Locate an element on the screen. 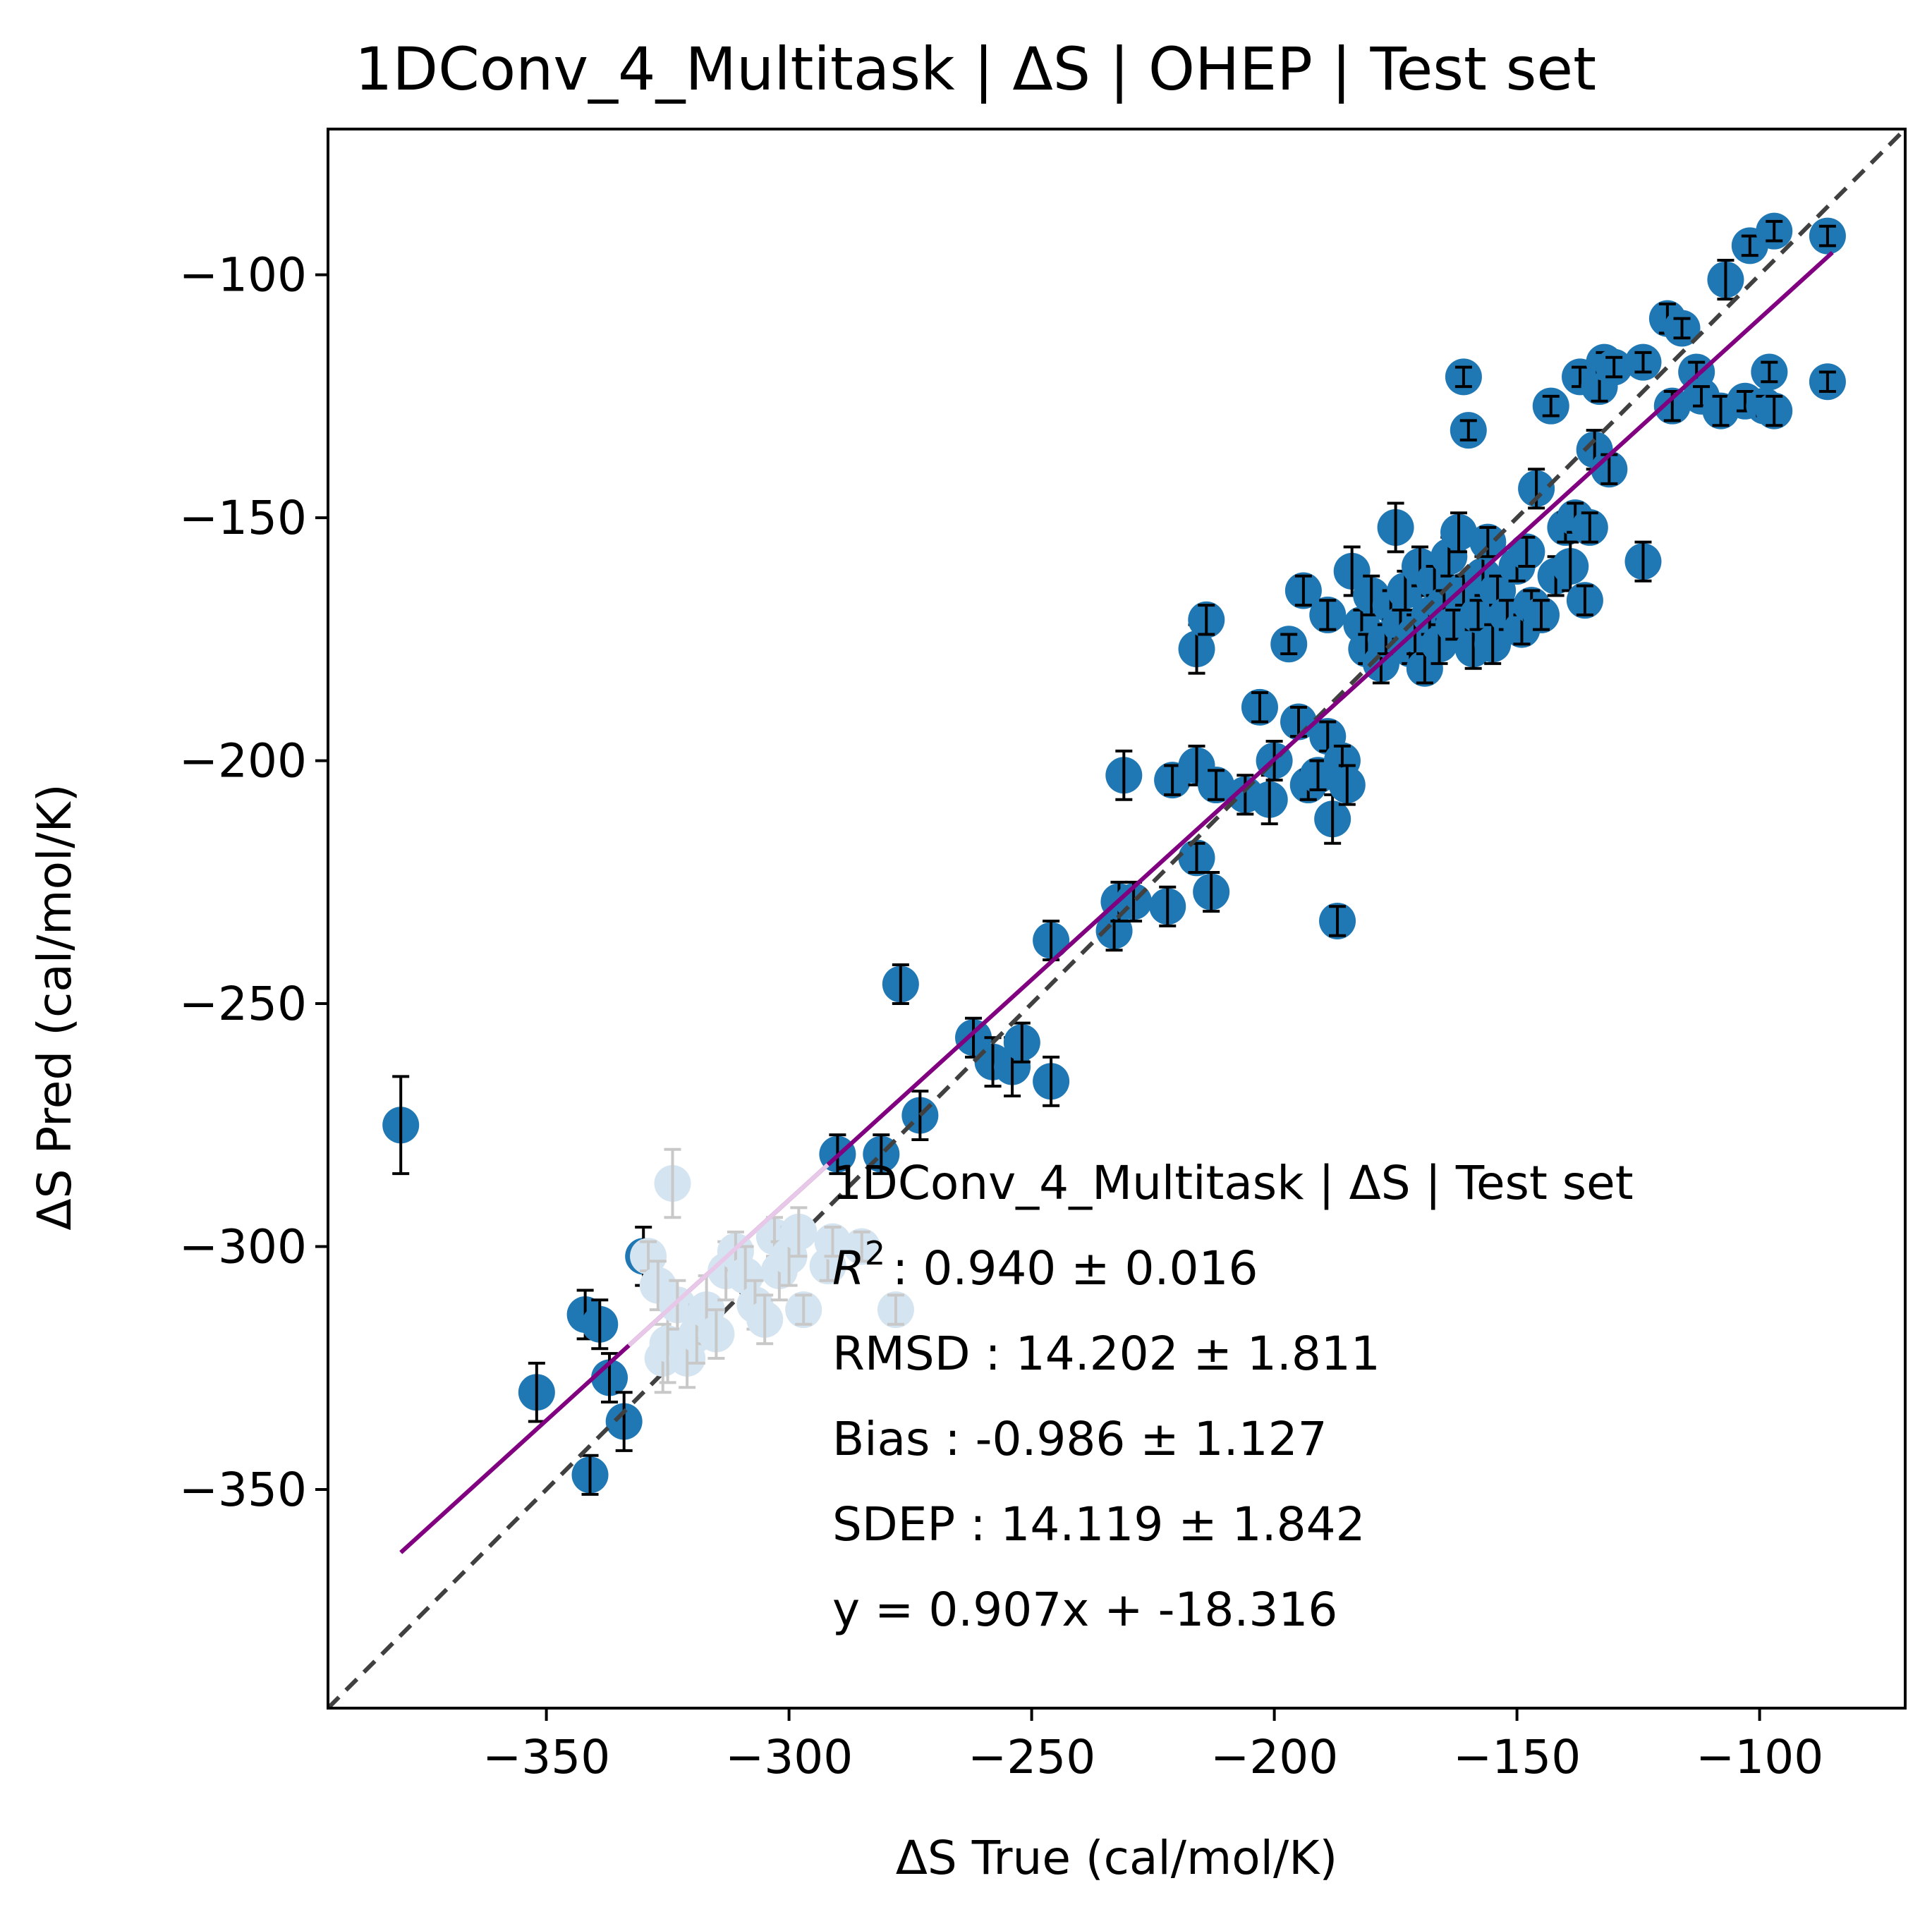  r2-symbol: R is located at coordinates (848, 1269).